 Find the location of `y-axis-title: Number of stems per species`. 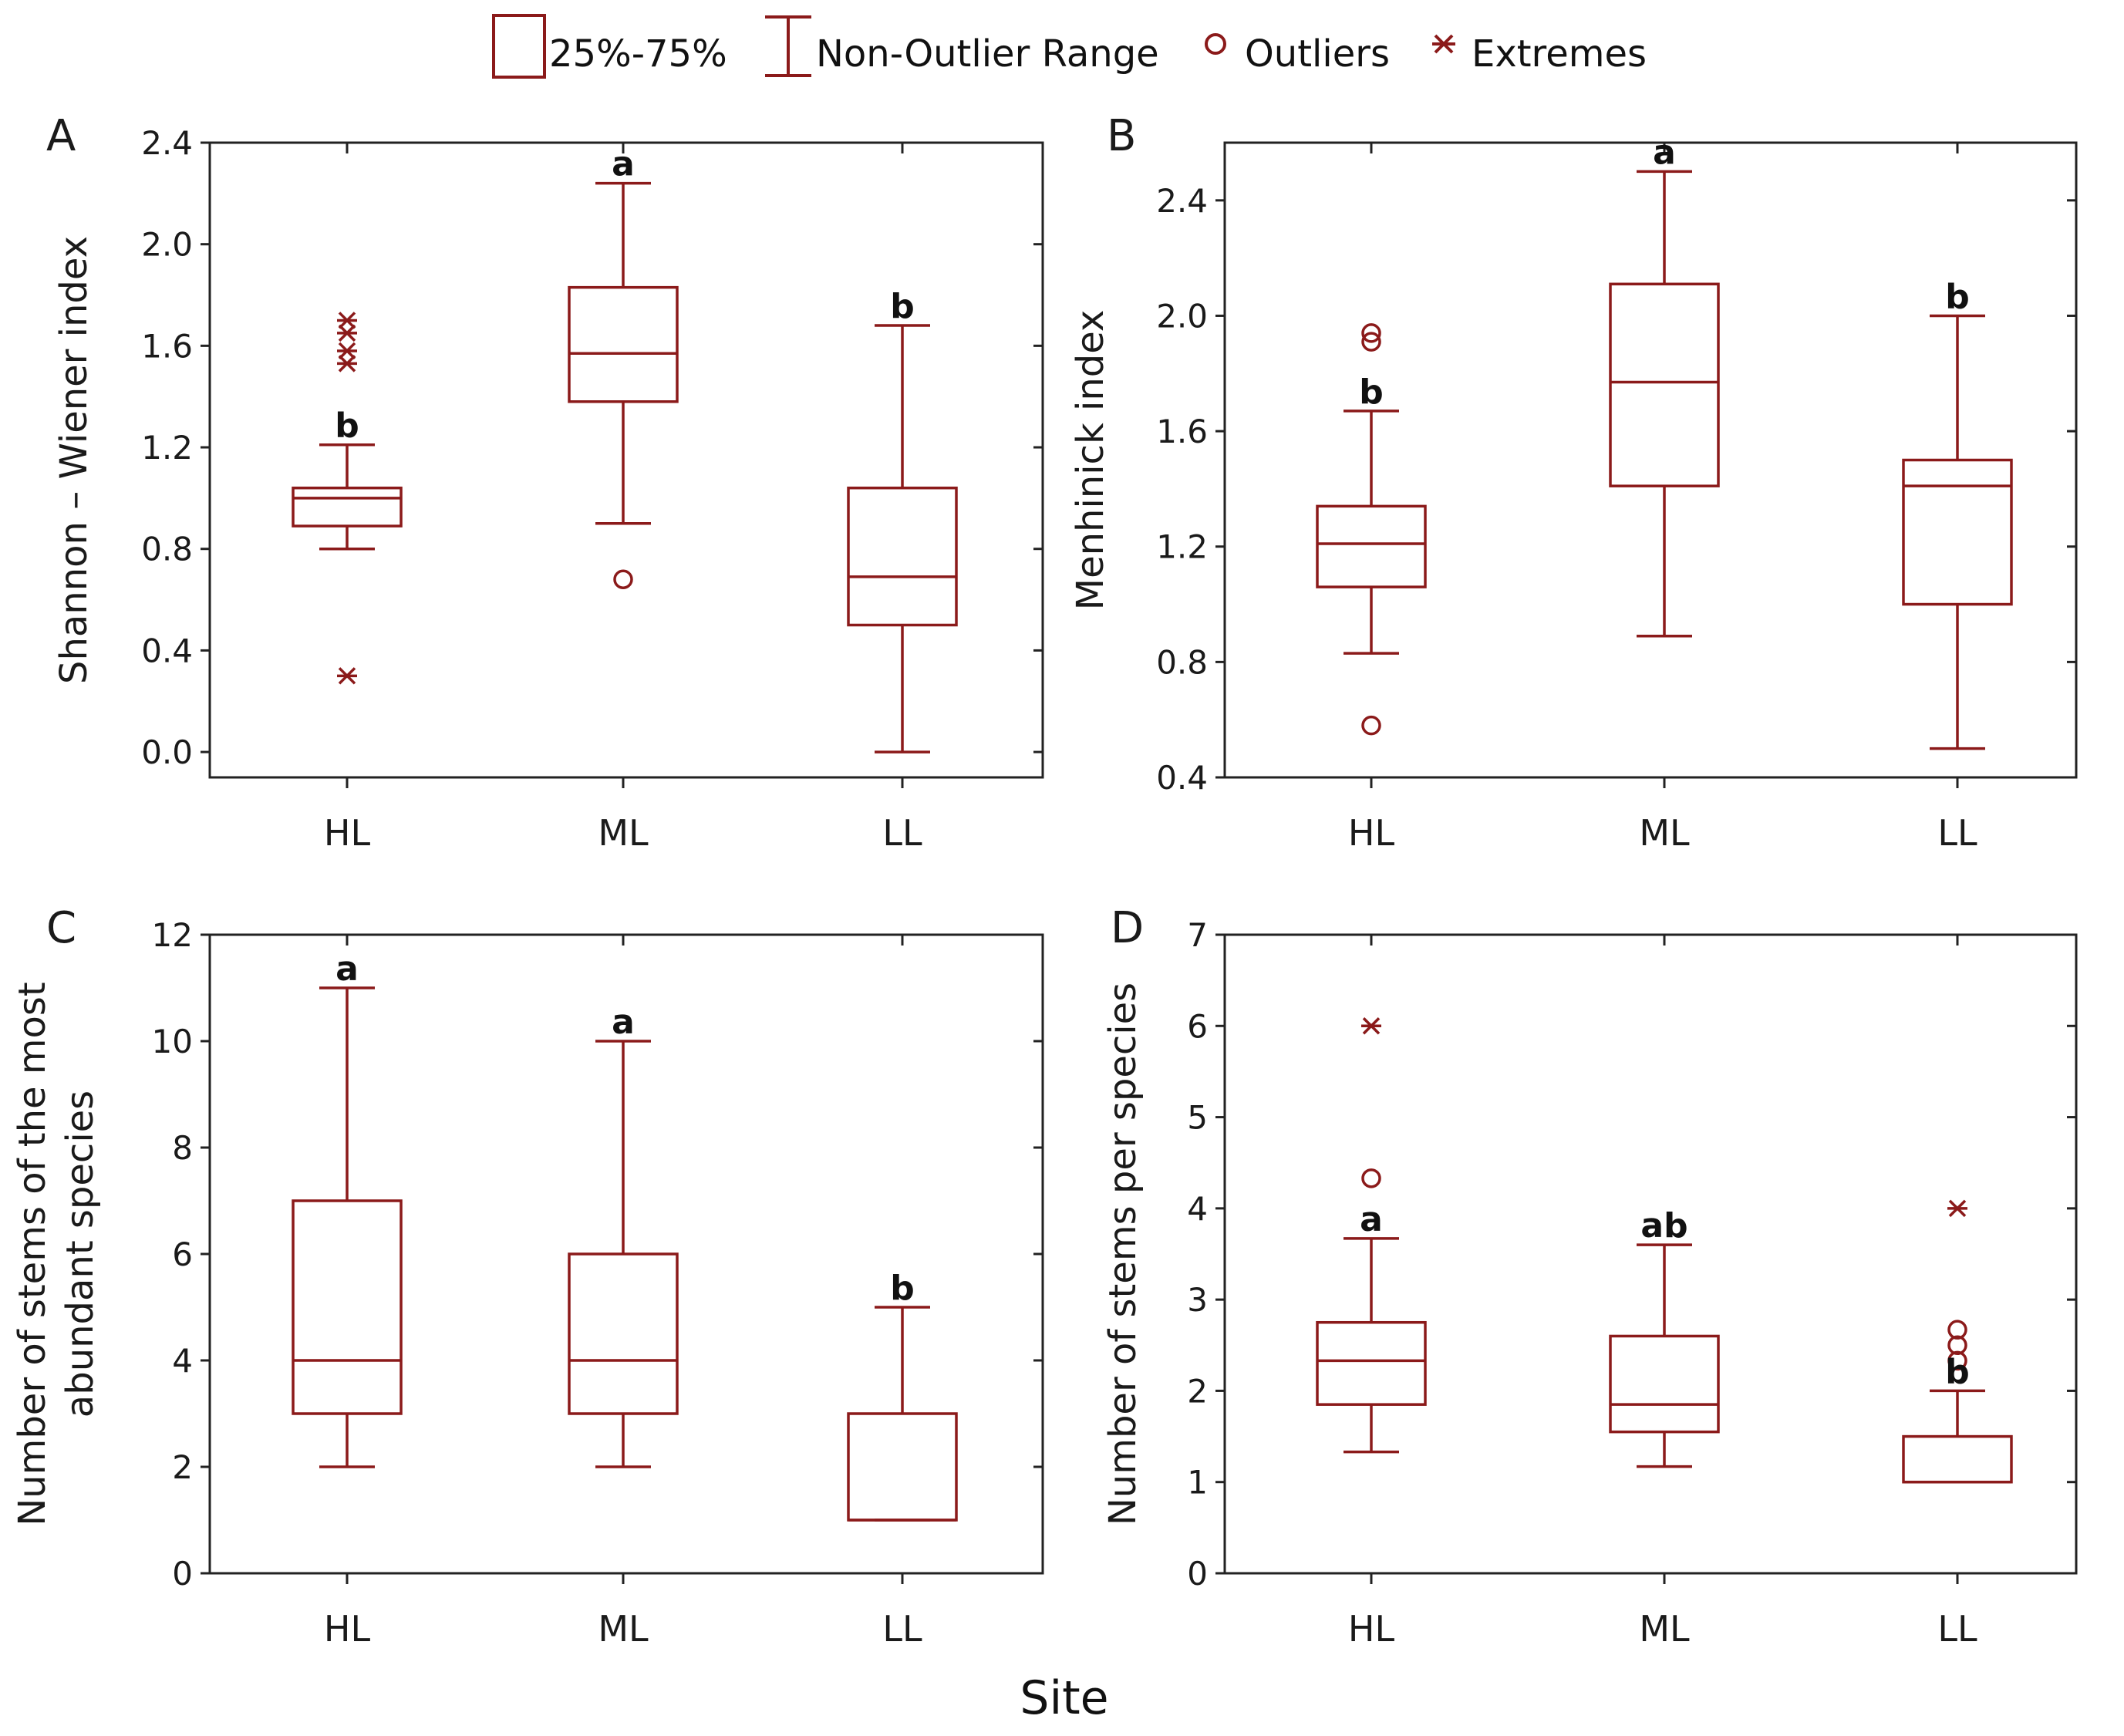

y-axis-title: Number of stems per species is located at coordinates (1123, 1254).